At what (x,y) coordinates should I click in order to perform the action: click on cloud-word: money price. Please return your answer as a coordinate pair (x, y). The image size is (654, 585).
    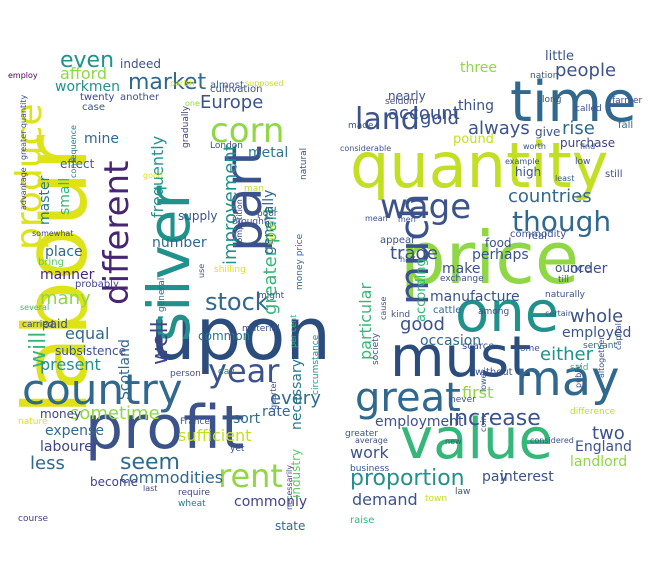
    Looking at the image, I should click on (300, 261).